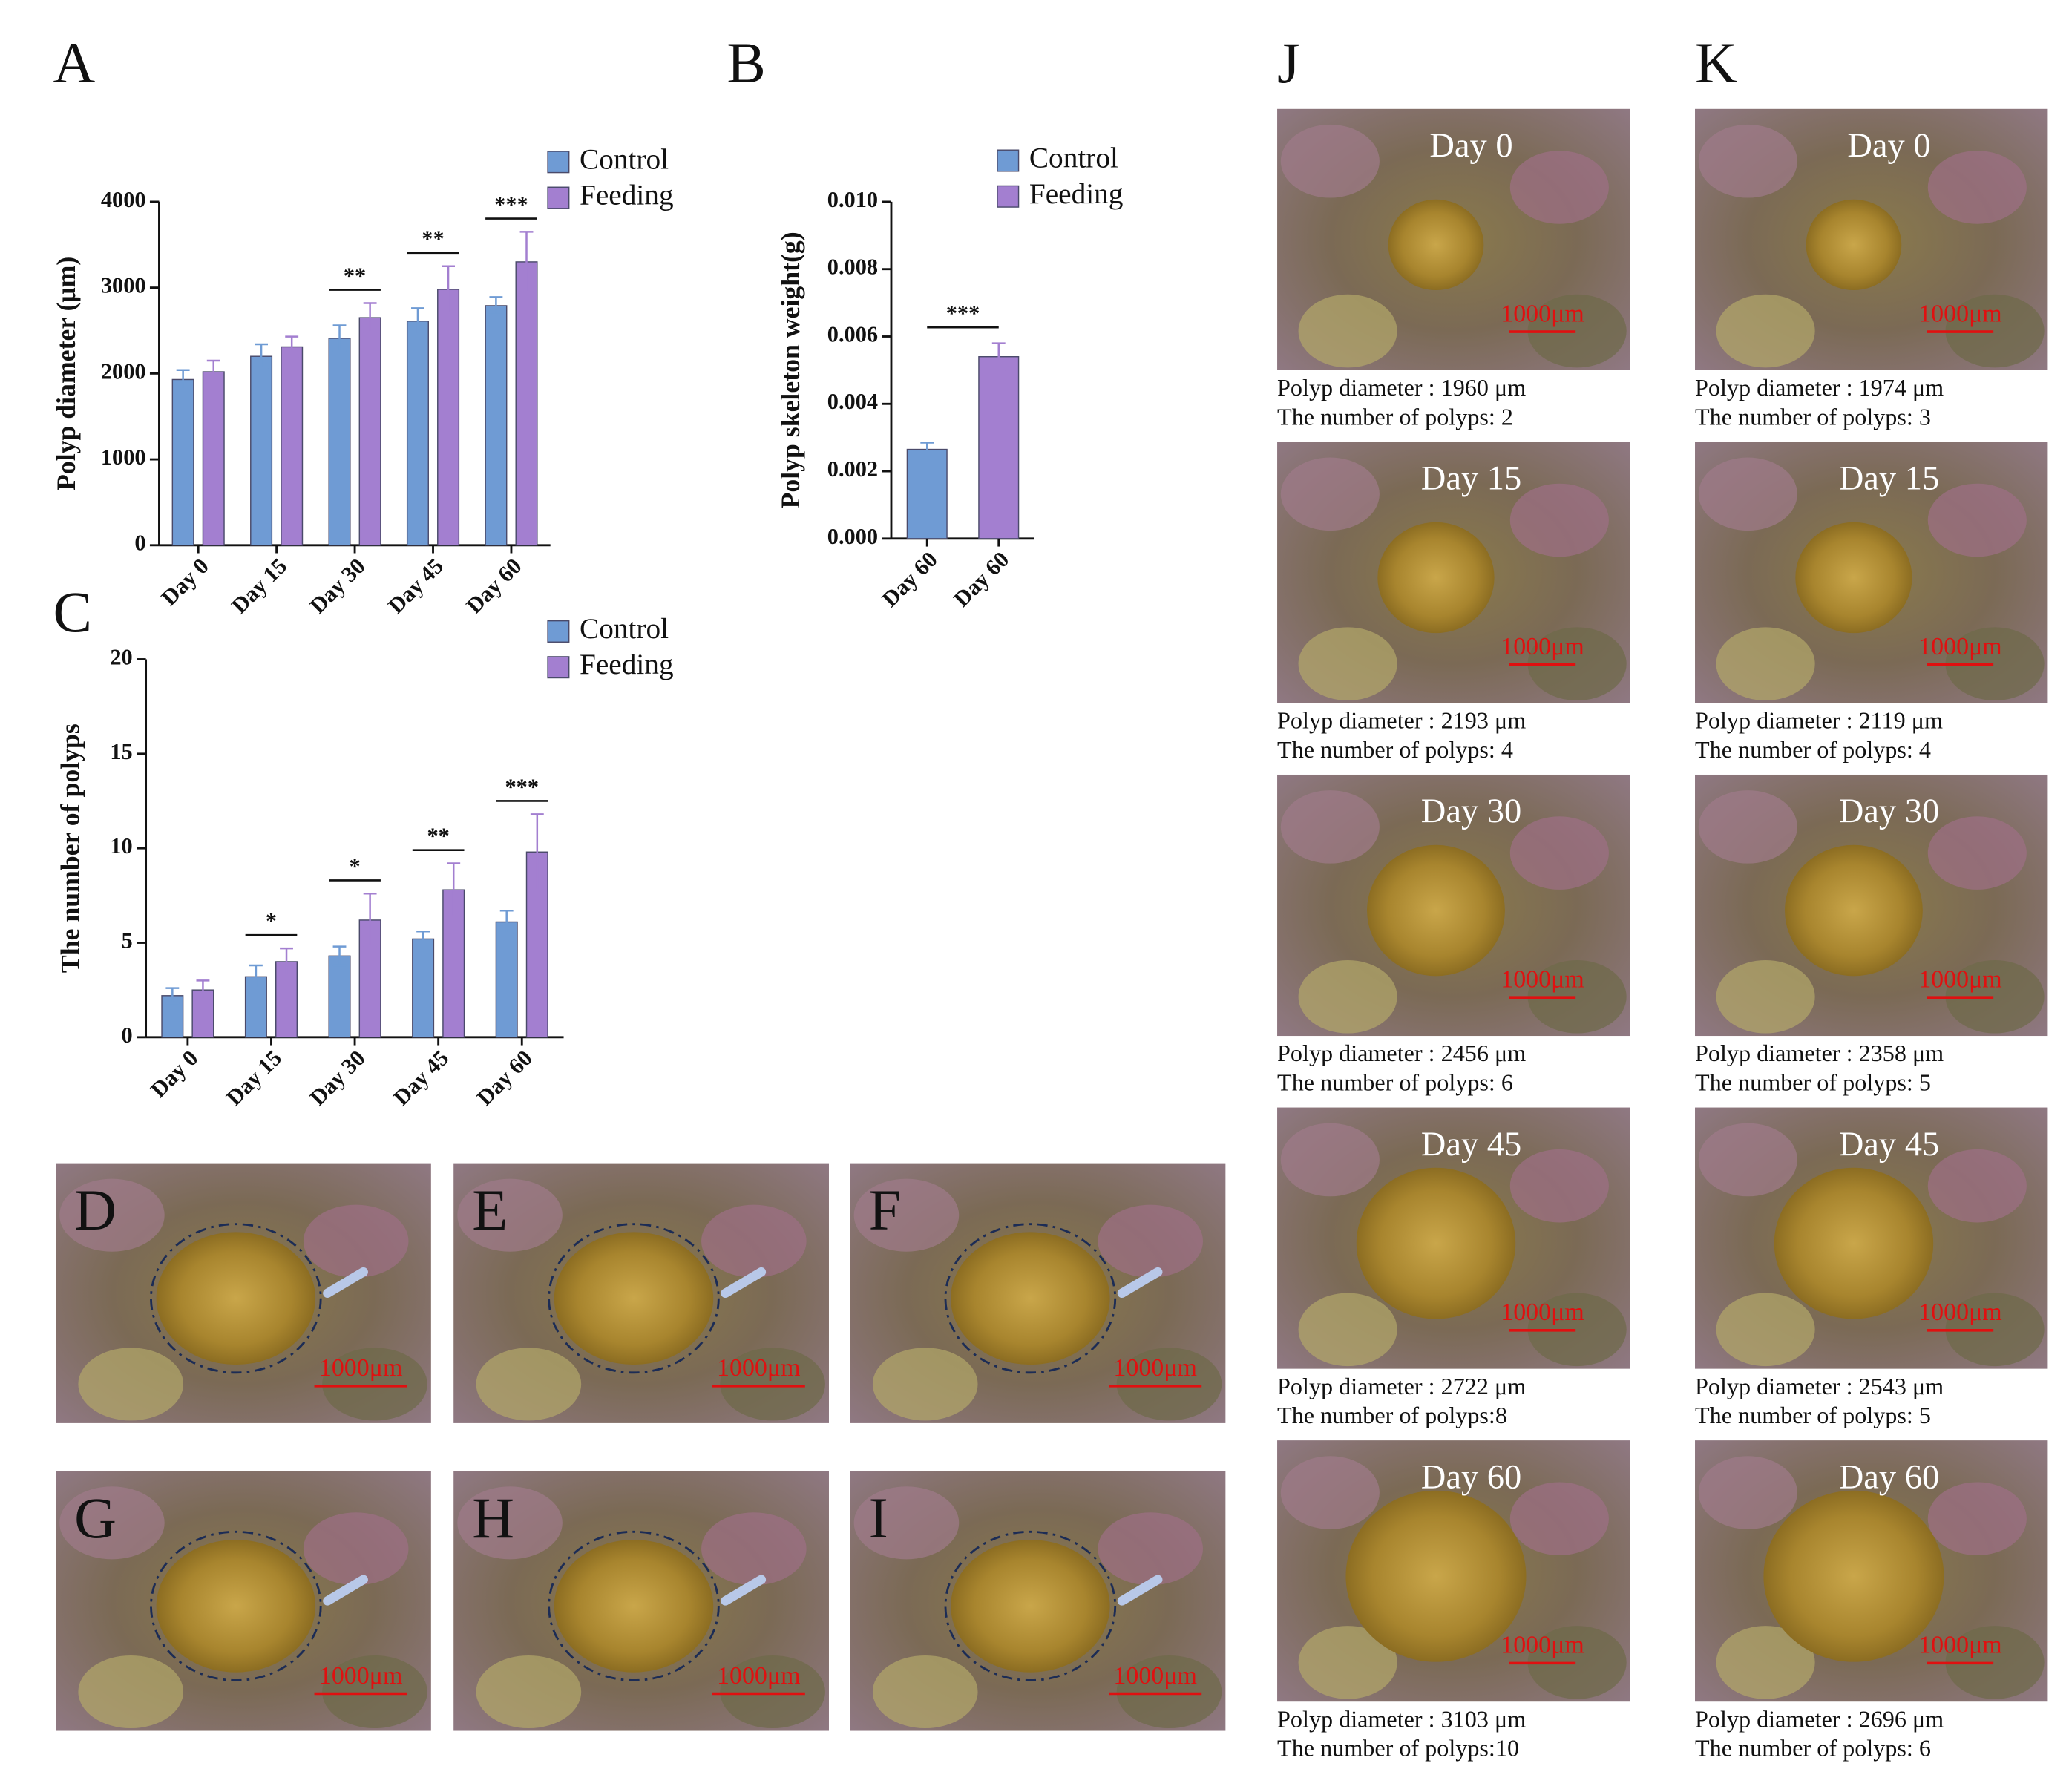 This screenshot has height=1792, width=2069. What do you see at coordinates (1813, 749) in the screenshot?
I see `caption-count: The number of polyps: 4` at bounding box center [1813, 749].